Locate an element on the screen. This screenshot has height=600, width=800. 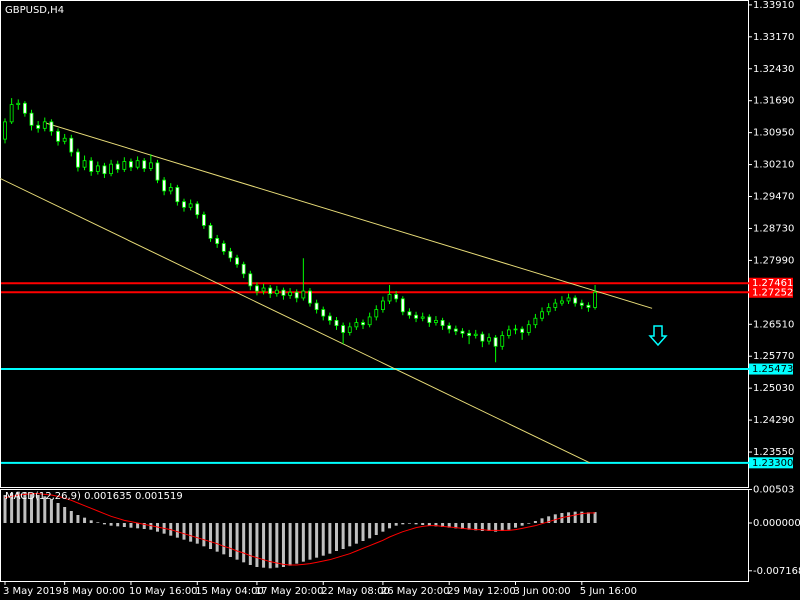
x-tick-label: 22 May 08:00 is located at coordinates (355, 591).